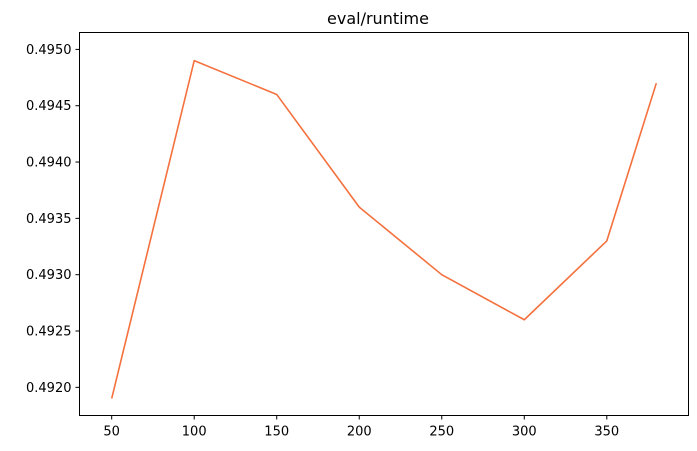 This screenshot has width=697, height=451. Describe the element at coordinates (49, 163) in the screenshot. I see `y-tick-label: 0.4940` at that location.